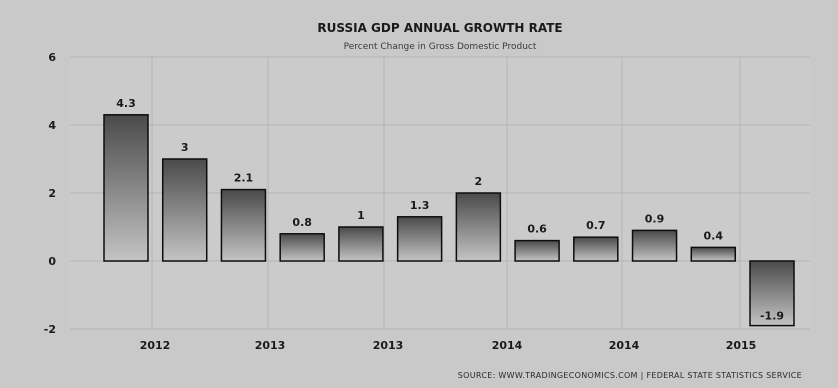  I want to click on data-label: 0.6, so click(537, 229).